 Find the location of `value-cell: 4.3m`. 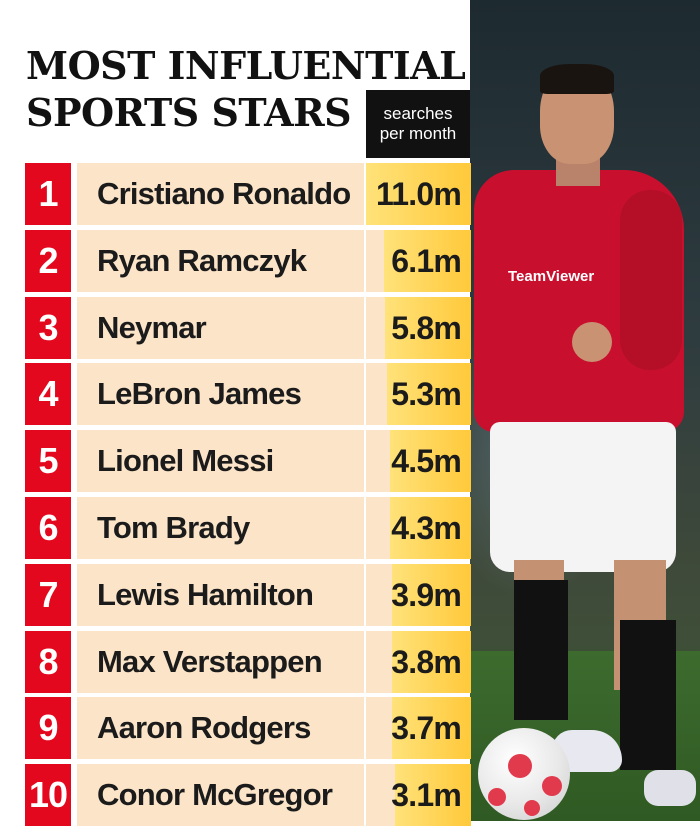

value-cell: 4.3m is located at coordinates (418, 528).